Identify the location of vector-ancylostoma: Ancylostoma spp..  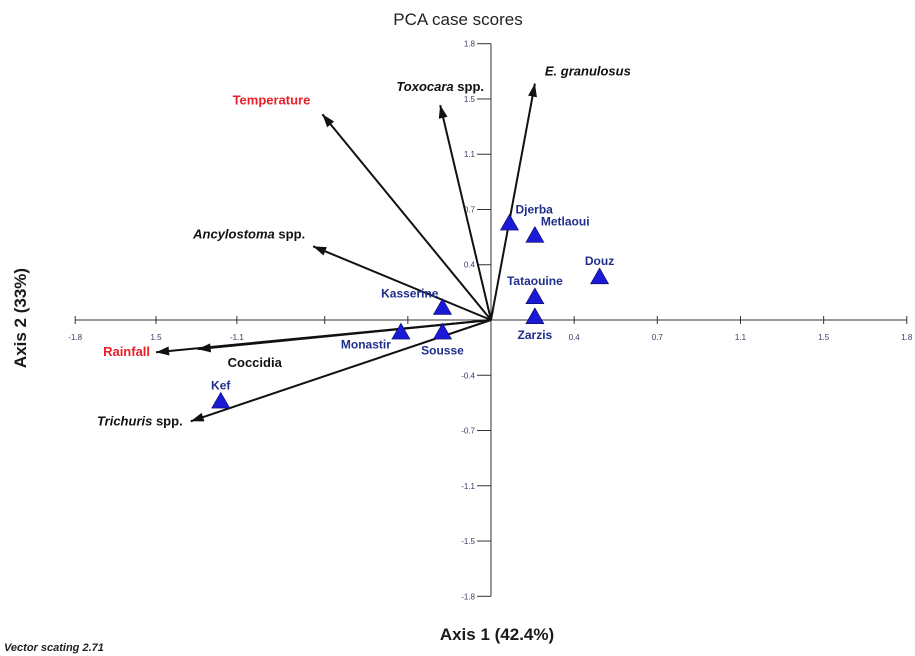
(342, 273).